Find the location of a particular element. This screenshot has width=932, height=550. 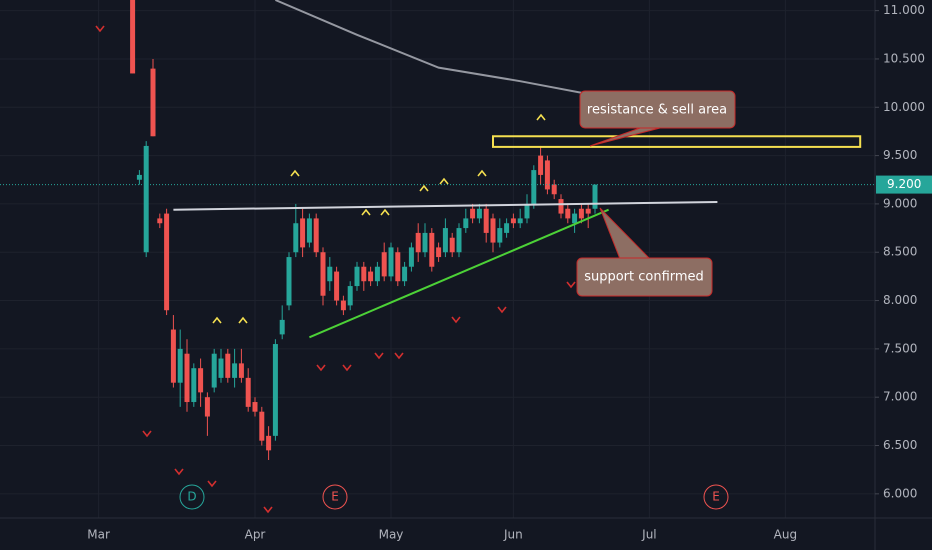

x-tick-label: Jun is located at coordinates (513, 535).